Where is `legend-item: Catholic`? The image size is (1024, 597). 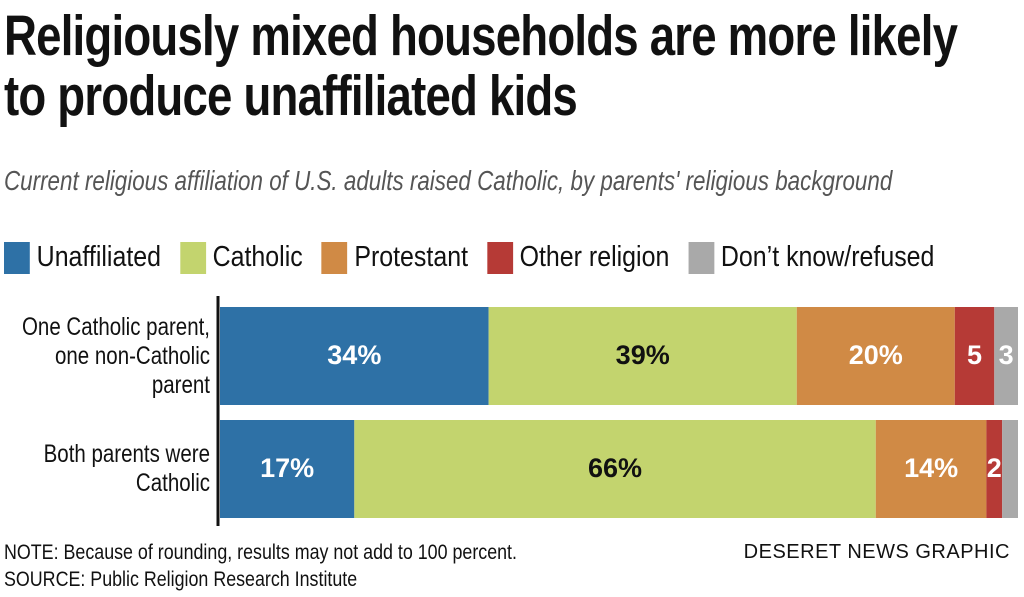 legend-item: Catholic is located at coordinates (241, 257).